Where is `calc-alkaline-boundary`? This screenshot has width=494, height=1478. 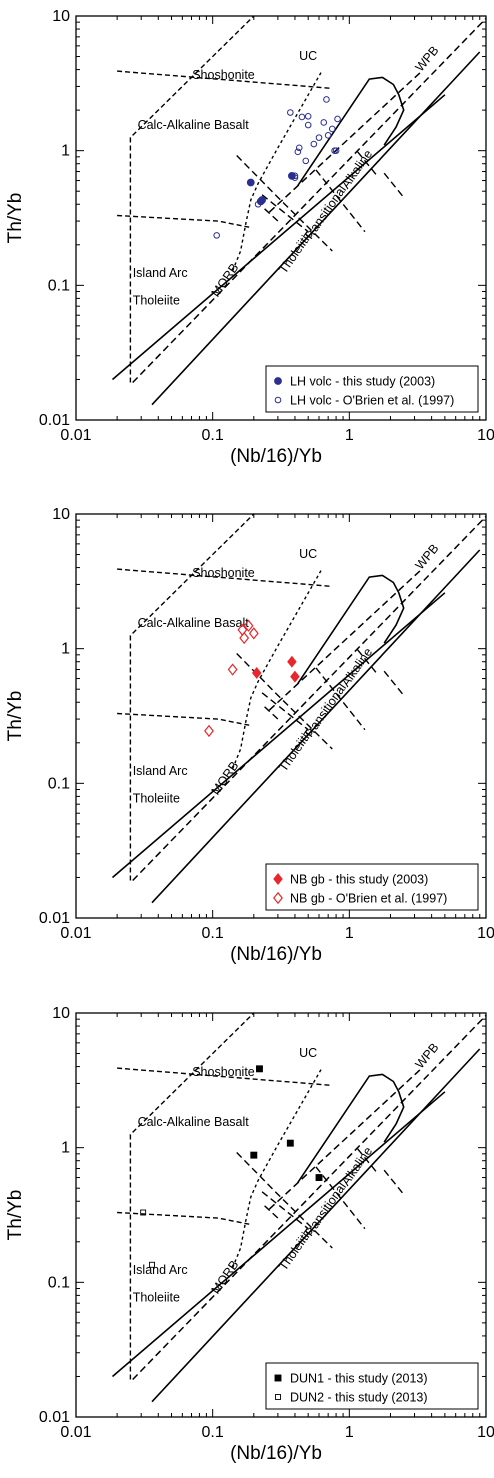 calc-alkaline-boundary is located at coordinates (192, 199).